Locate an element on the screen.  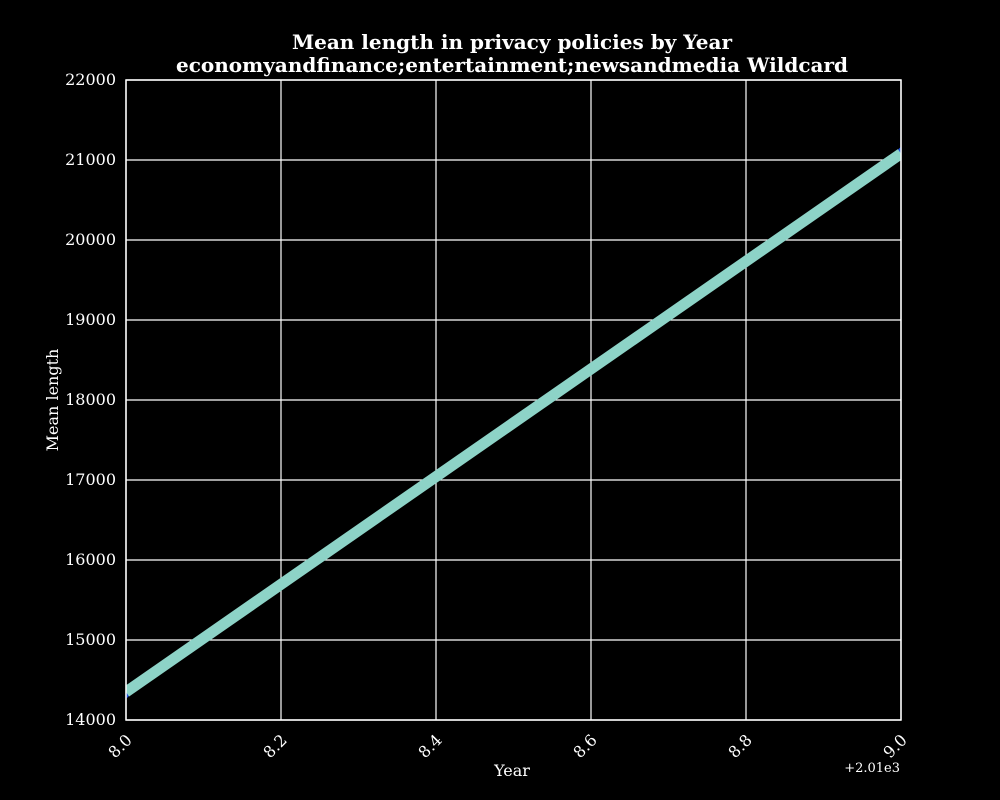
y-tick-label: 18000 is located at coordinates (90, 399).